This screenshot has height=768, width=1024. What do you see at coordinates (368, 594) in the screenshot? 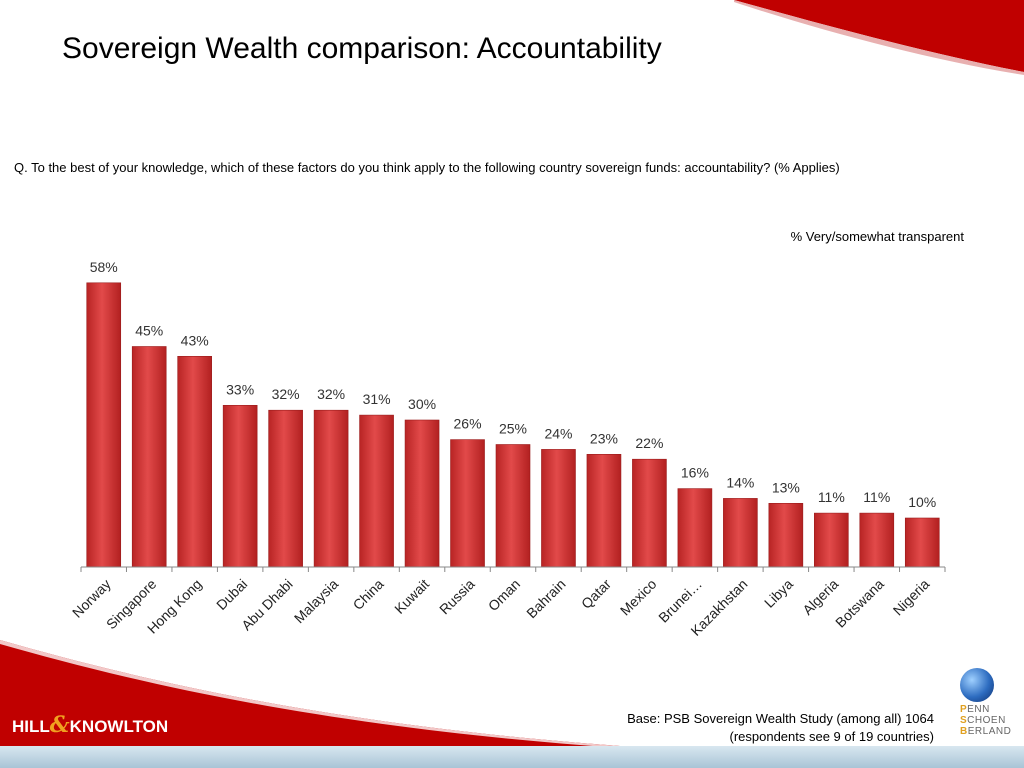
I see `category-label: China` at bounding box center [368, 594].